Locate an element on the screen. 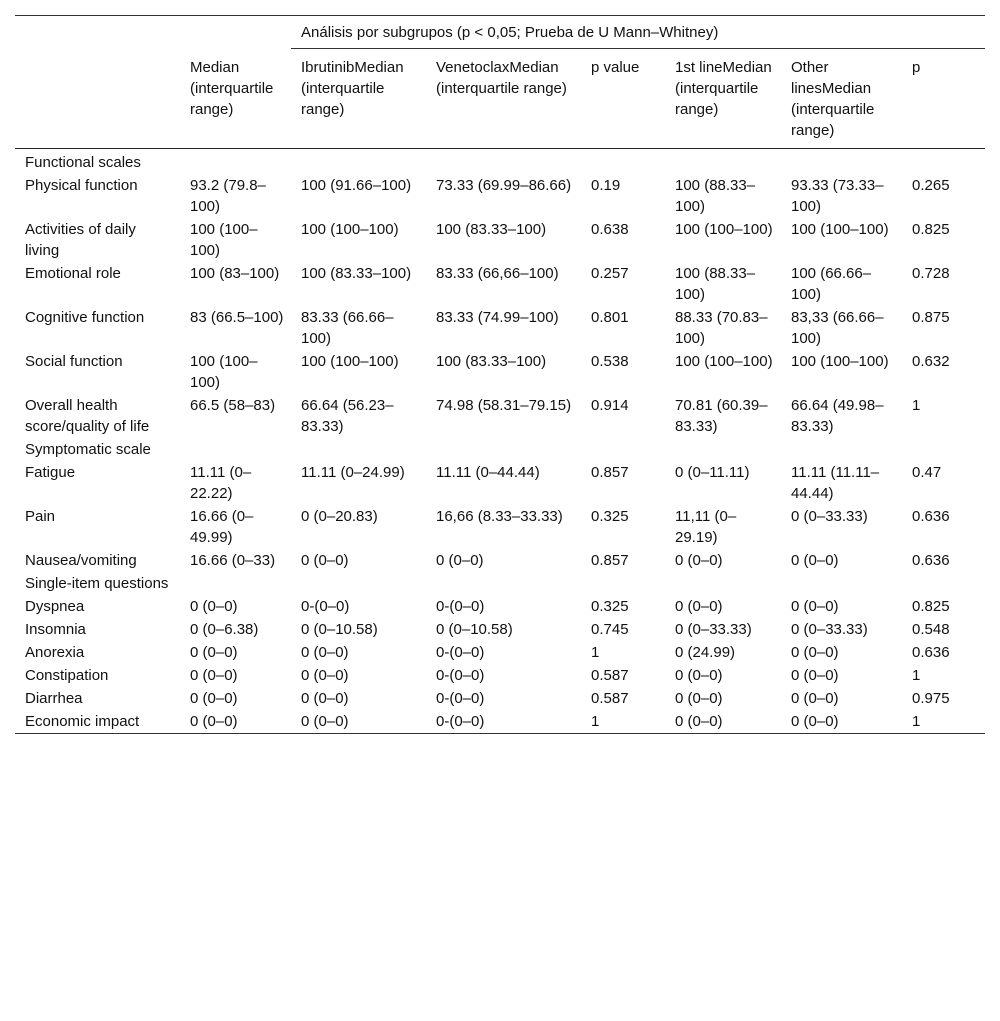  cell: 0.728 is located at coordinates (931, 273).